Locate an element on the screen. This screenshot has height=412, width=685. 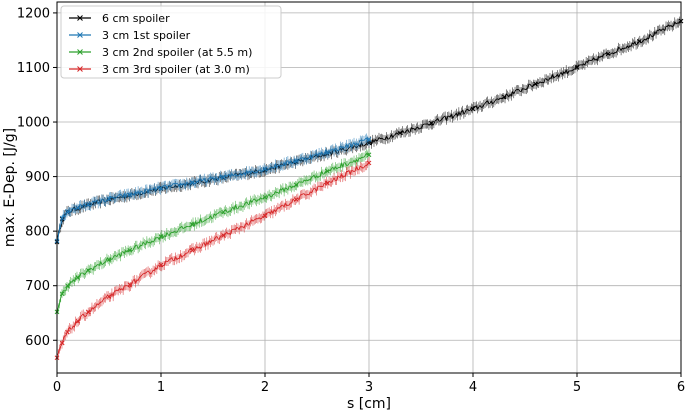
legend-entry: 3 cm 3rd spoiler (at 3.0 m) is located at coordinates (159, 69).